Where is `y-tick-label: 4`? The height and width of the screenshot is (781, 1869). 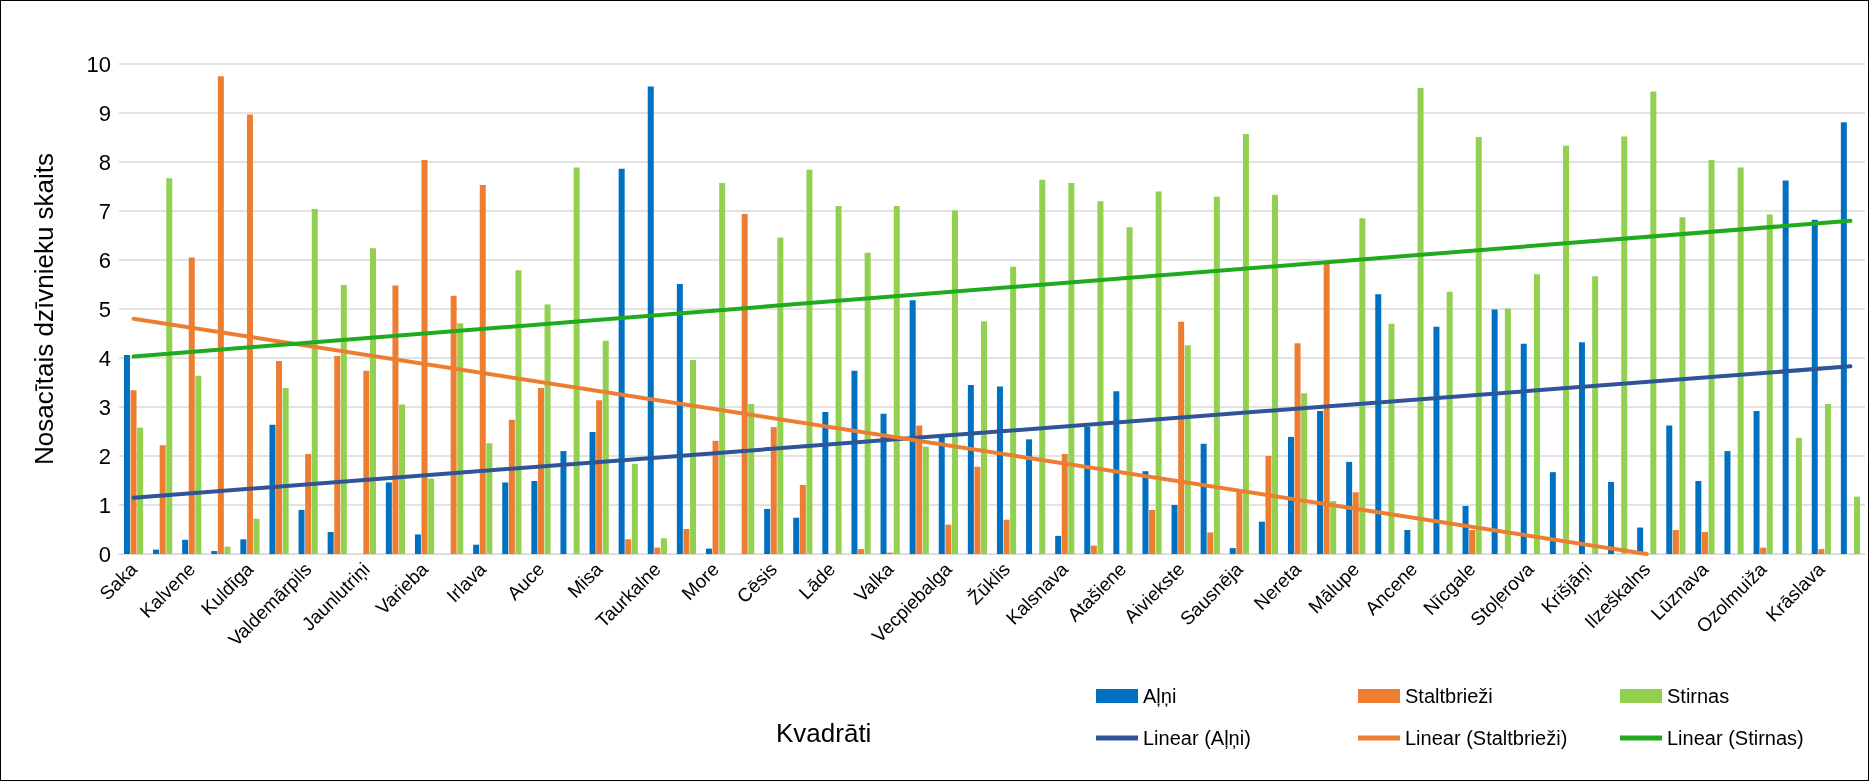
y-tick-label: 4 is located at coordinates (104, 358).